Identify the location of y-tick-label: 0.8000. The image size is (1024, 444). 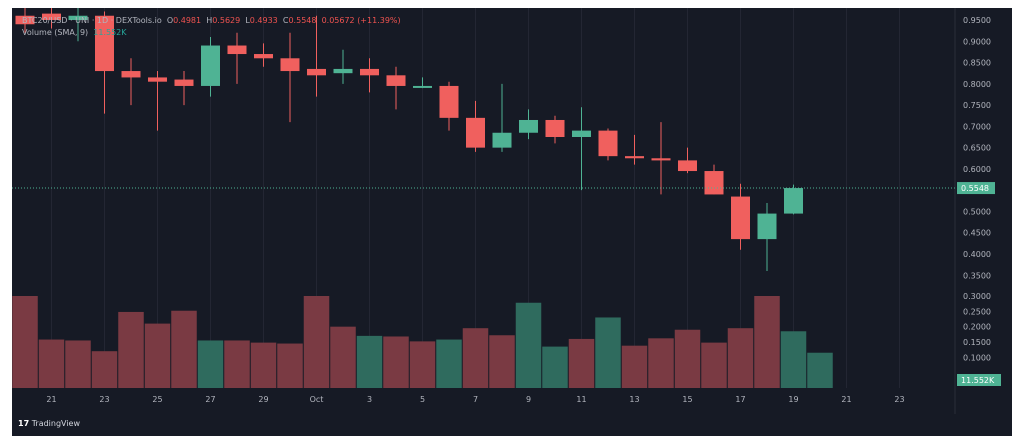
(977, 84).